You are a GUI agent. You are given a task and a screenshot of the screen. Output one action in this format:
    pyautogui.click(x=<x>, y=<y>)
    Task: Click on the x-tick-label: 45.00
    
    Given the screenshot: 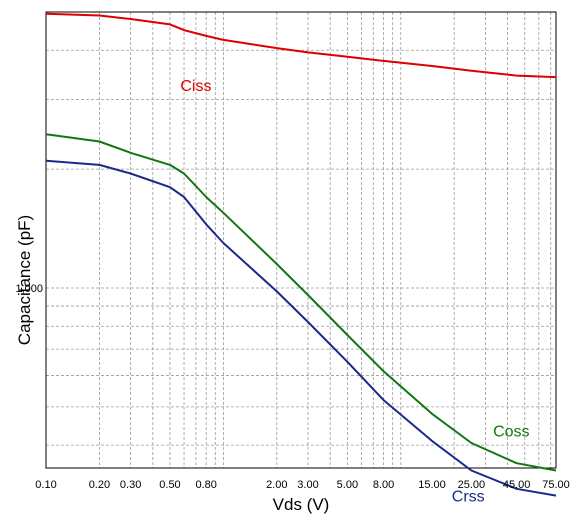 What is the action you would take?
    pyautogui.click(x=517, y=485)
    